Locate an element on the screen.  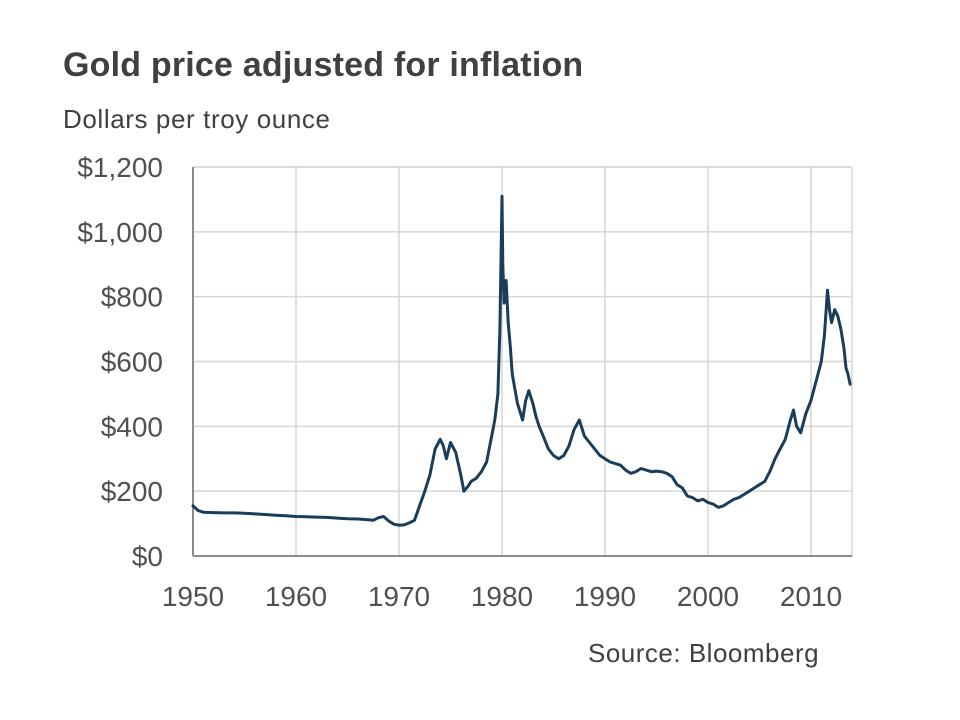
chart-title: Gold price adjusted for inflation is located at coordinates (323, 65).